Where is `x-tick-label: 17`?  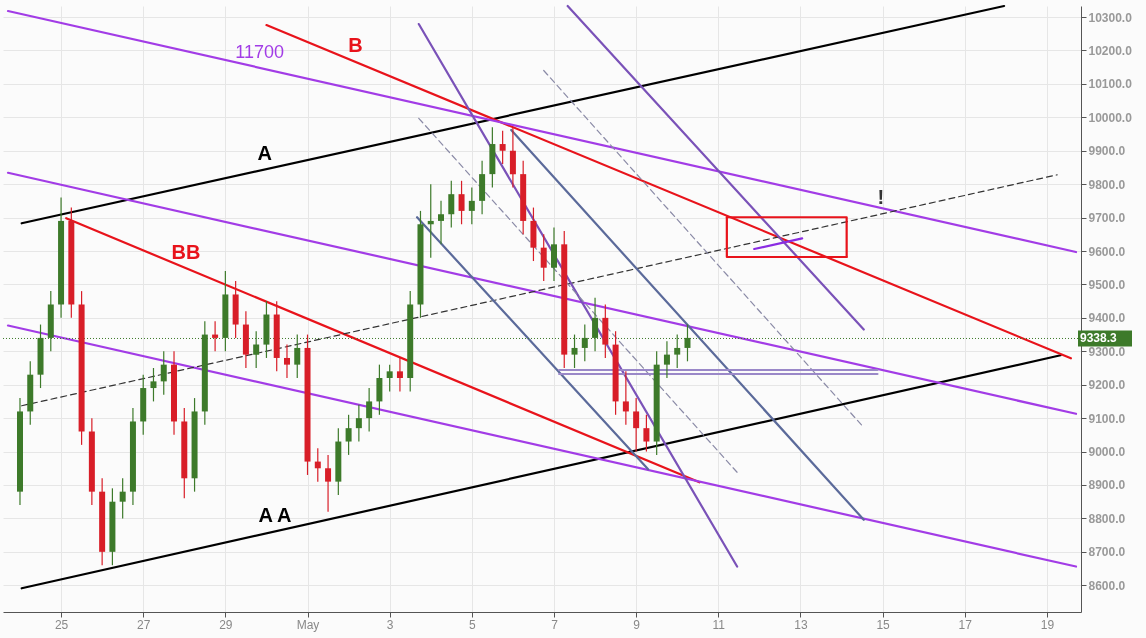
x-tick-label: 17 is located at coordinates (965, 624).